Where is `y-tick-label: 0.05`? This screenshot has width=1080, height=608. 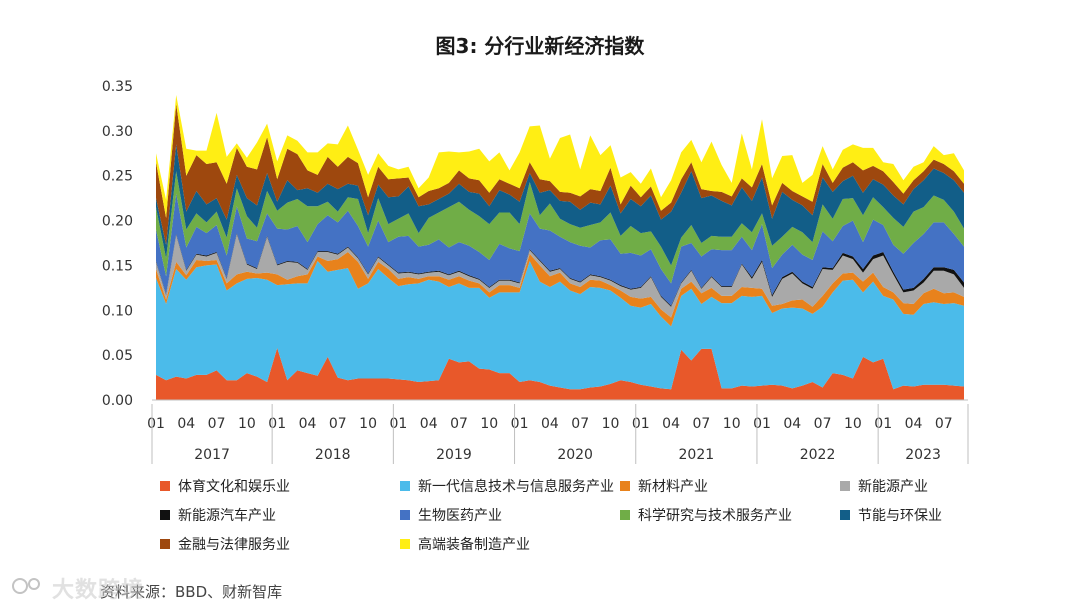 y-tick-label: 0.05 is located at coordinates (117, 356).